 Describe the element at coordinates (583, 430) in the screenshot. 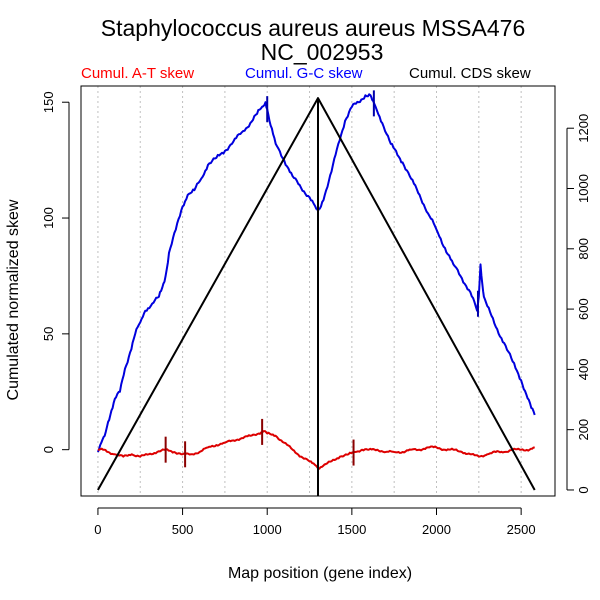

I see `y2-tick-label: 200` at that location.